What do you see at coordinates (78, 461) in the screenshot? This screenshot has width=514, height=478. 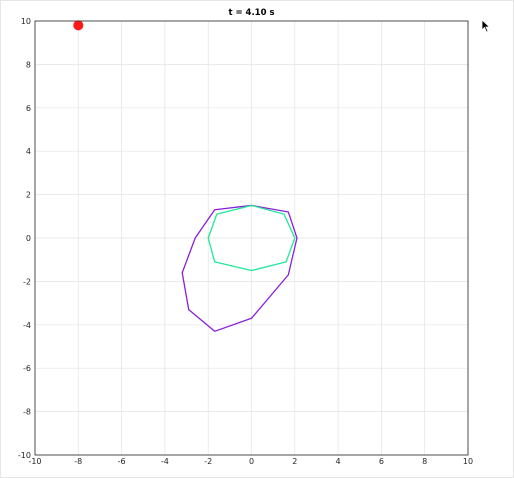 I see `x-tick-label: -8` at bounding box center [78, 461].